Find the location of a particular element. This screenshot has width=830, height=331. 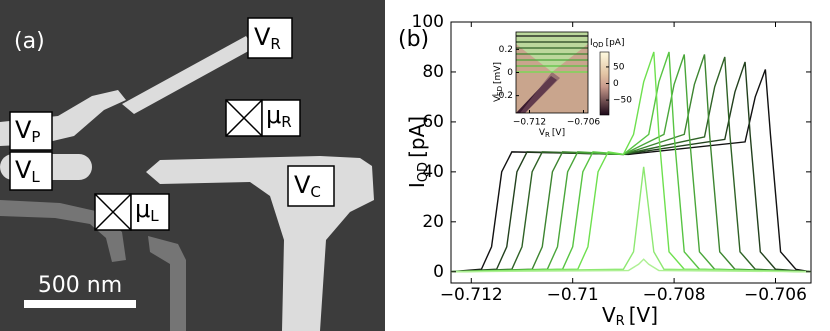

colorbar-label: IQD [pA] is located at coordinates (607, 44).